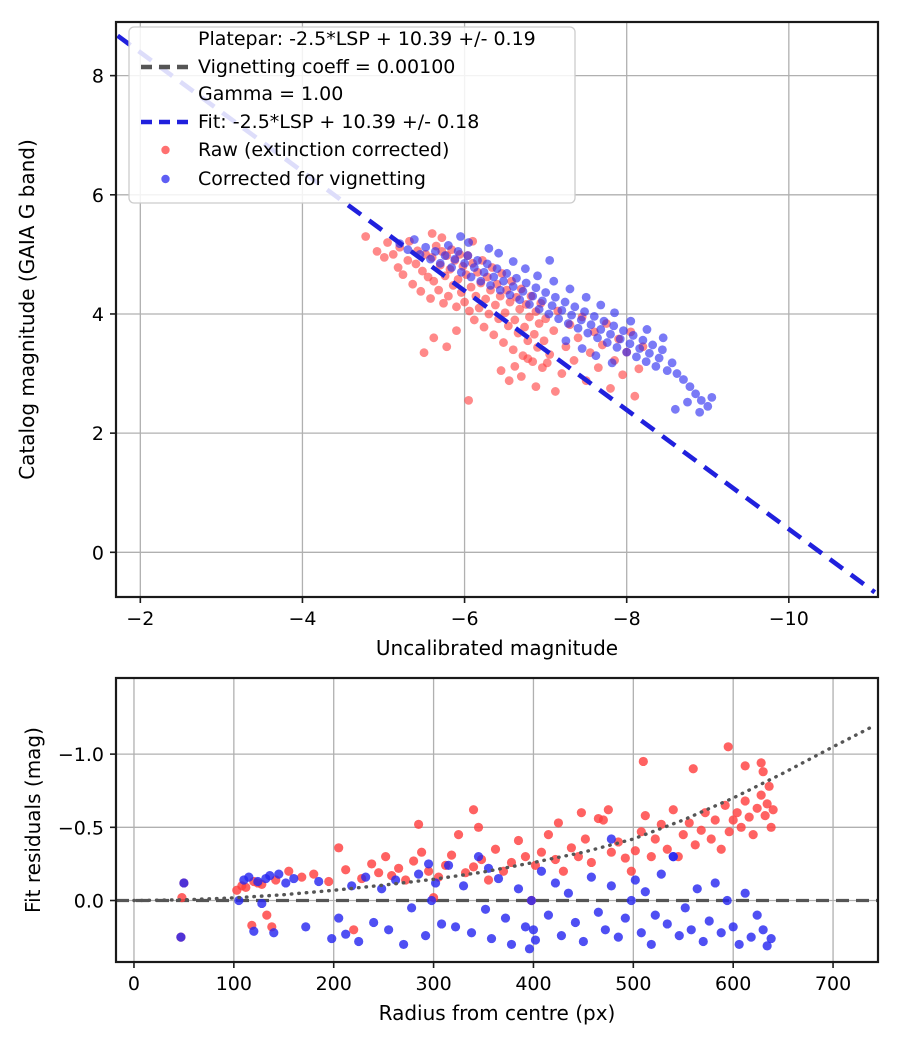 The image size is (900, 1050). Describe the element at coordinates (98, 315) in the screenshot. I see `tick-label-y: 4` at that location.